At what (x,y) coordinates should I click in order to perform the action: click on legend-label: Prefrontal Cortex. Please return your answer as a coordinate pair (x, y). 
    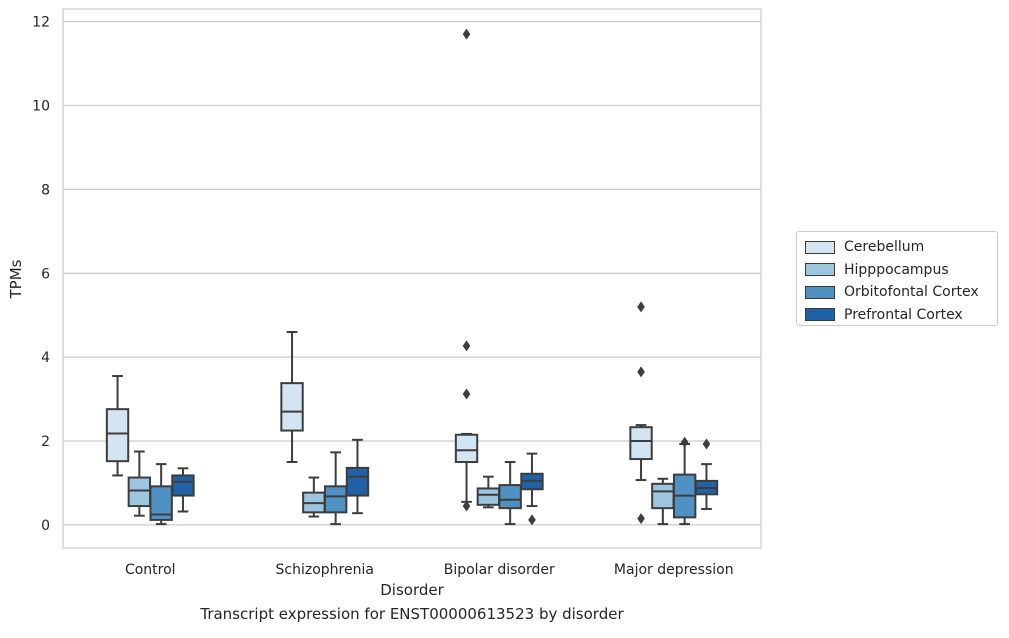
    Looking at the image, I should click on (903, 314).